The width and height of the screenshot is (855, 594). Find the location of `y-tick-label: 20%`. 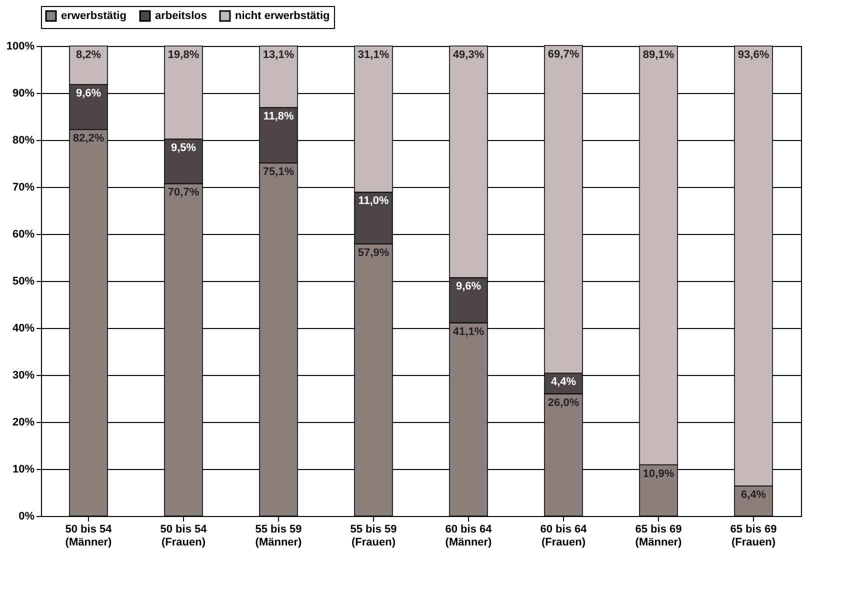

y-tick-label: 20% is located at coordinates (23, 422).